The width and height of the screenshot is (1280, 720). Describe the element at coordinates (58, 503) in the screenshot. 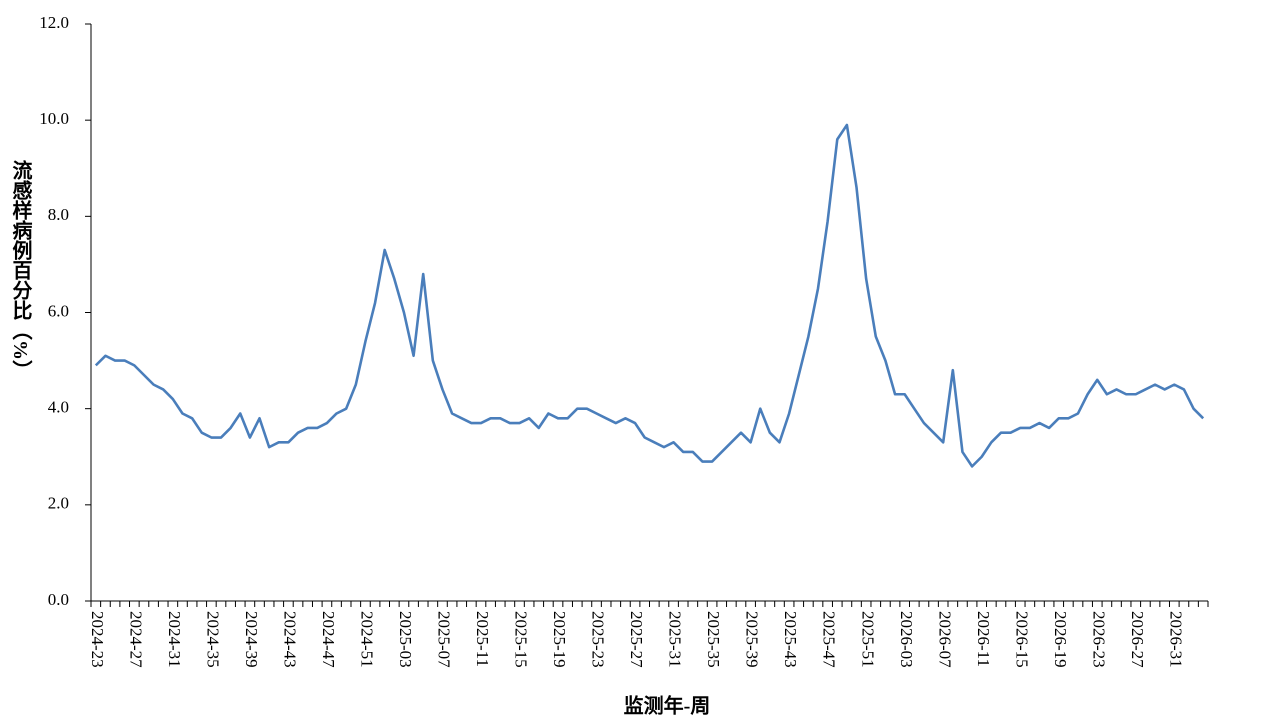

I see `y-tick-label: 2.0` at that location.